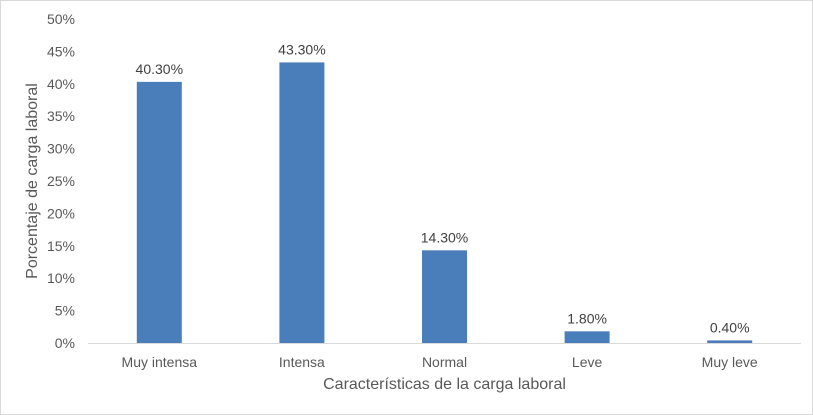 This screenshot has width=813, height=415. Describe the element at coordinates (61, 19) in the screenshot. I see `y-tick-label: 50%` at that location.